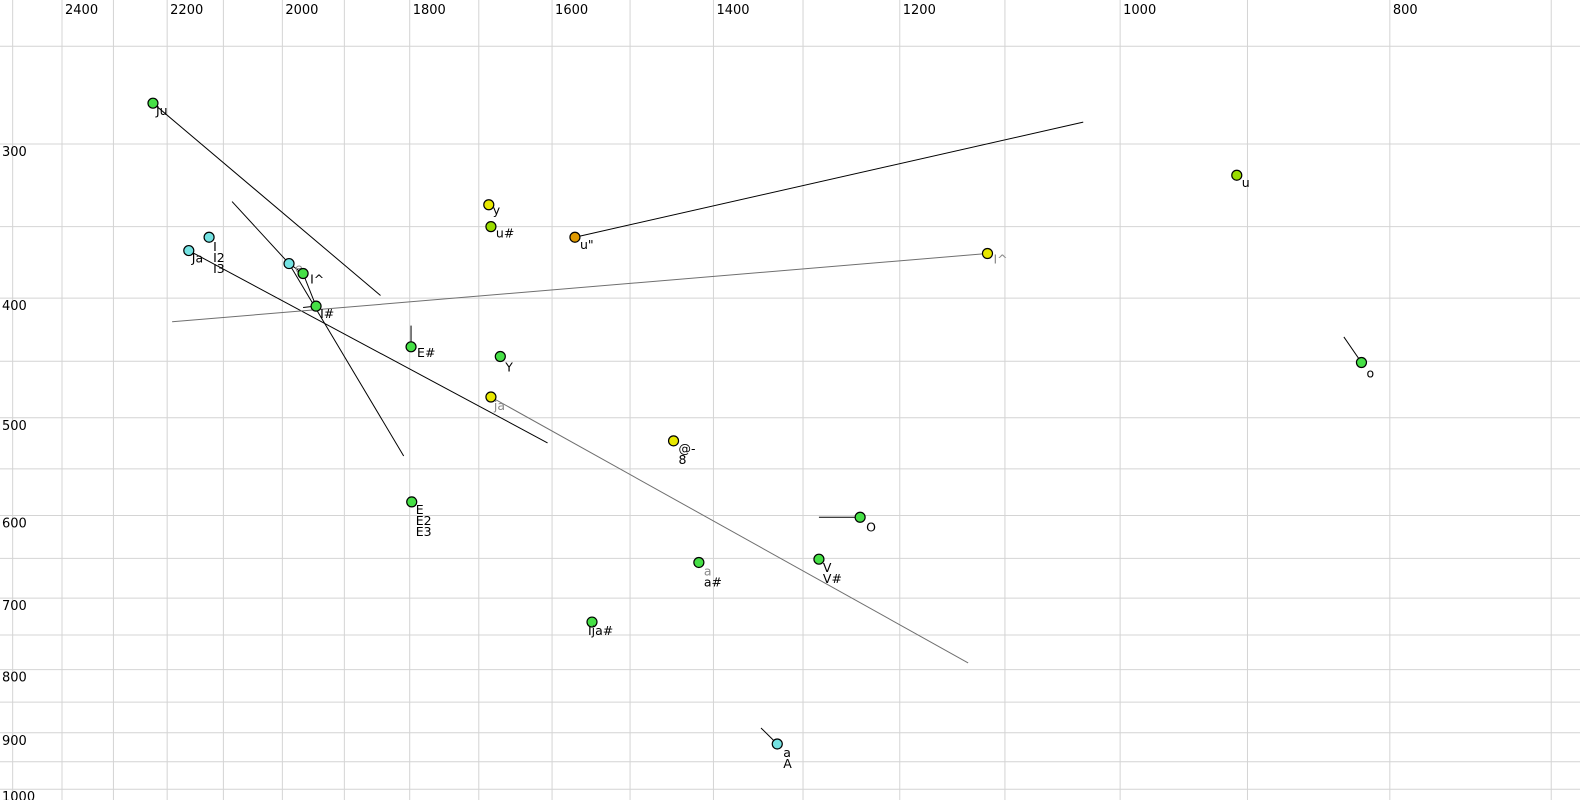 This screenshot has width=1580, height=800. Describe the element at coordinates (429, 10) in the screenshot. I see `x-tick-label: 1800` at that location.